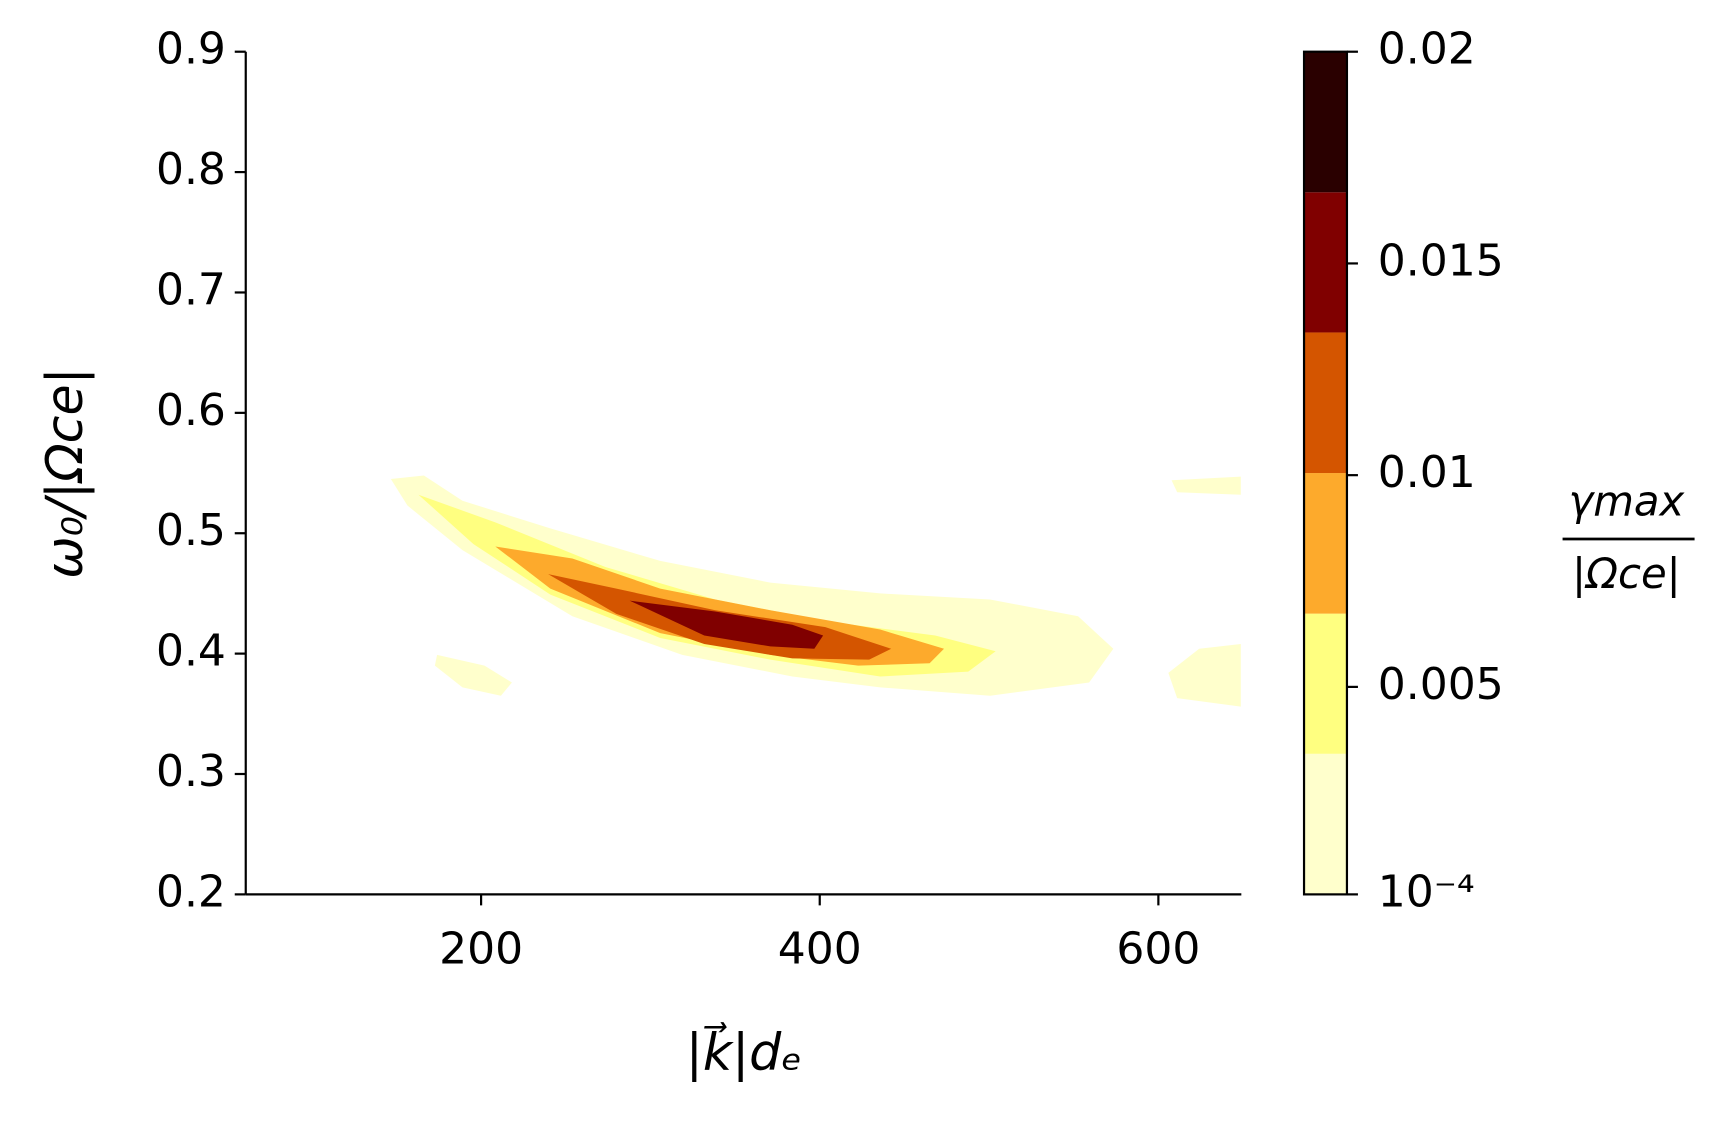 Image resolution: width=1717 pixels, height=1121 pixels. Describe the element at coordinates (64, 472) in the screenshot. I see `y-axis-label: ω₀/|Ωce|` at that location.